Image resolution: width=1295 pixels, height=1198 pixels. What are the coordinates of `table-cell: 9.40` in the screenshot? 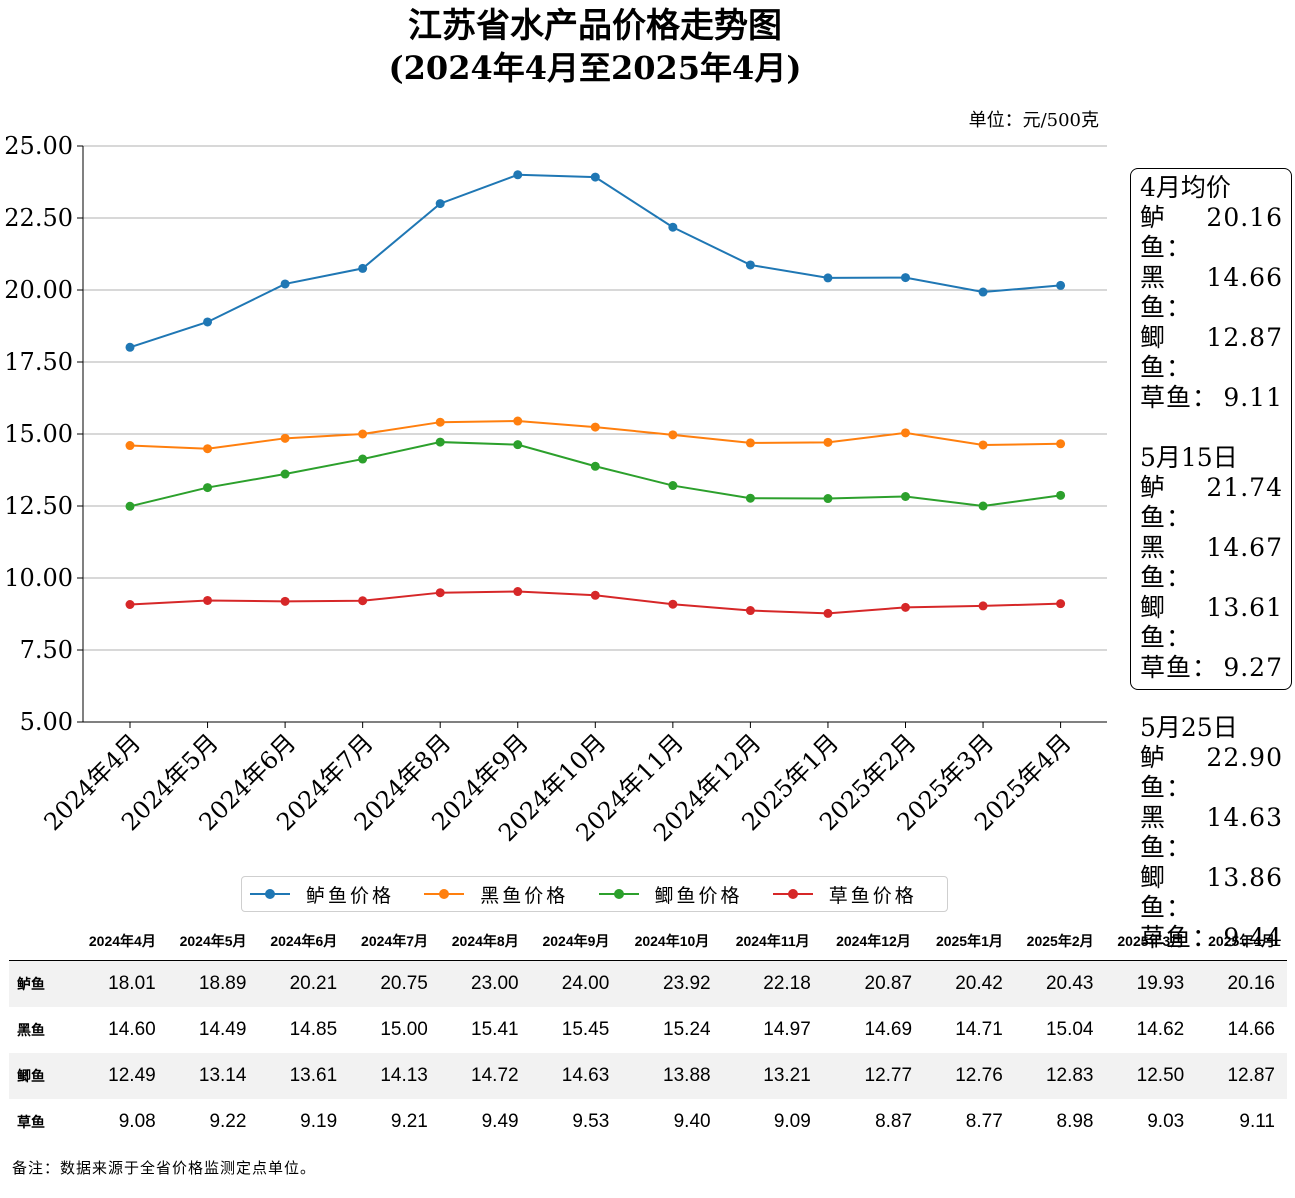 It's located at (692, 1121).